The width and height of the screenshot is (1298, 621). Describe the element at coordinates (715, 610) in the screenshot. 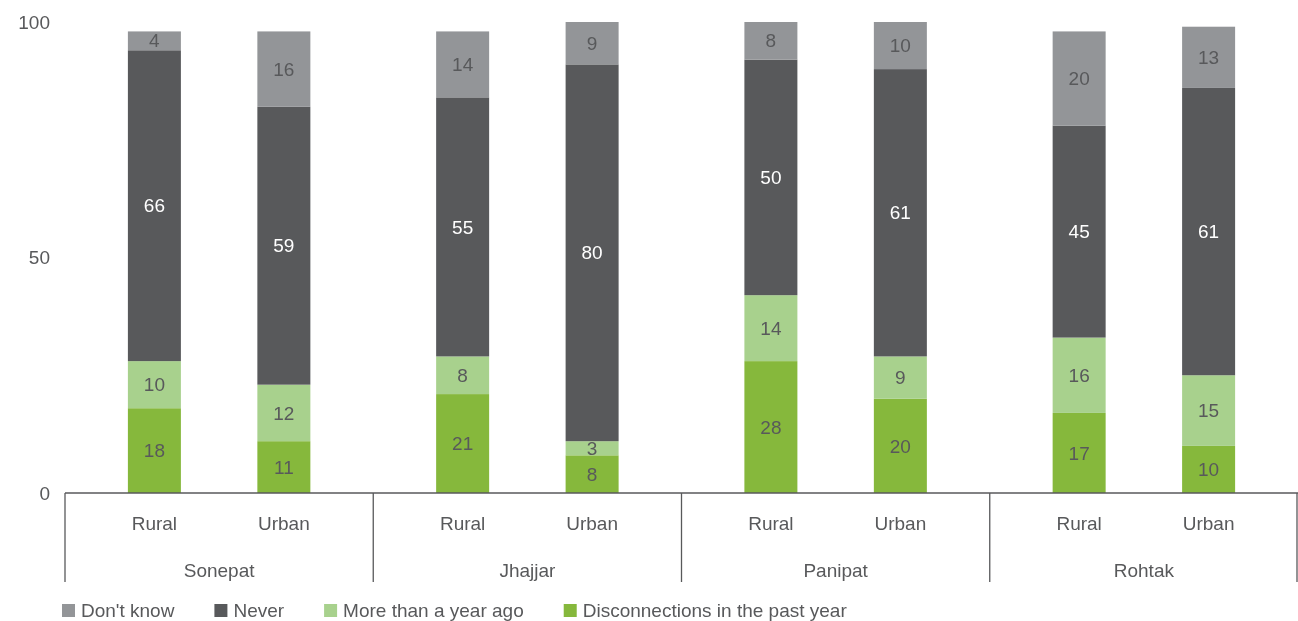

I see `legend-label: Disconnections in the past year` at that location.